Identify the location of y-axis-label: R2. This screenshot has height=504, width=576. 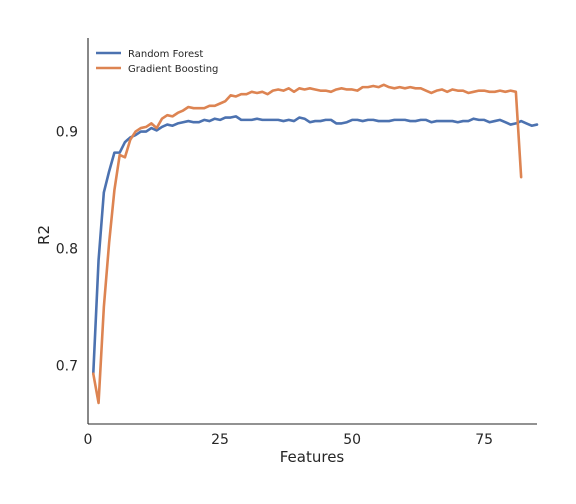
(44, 235).